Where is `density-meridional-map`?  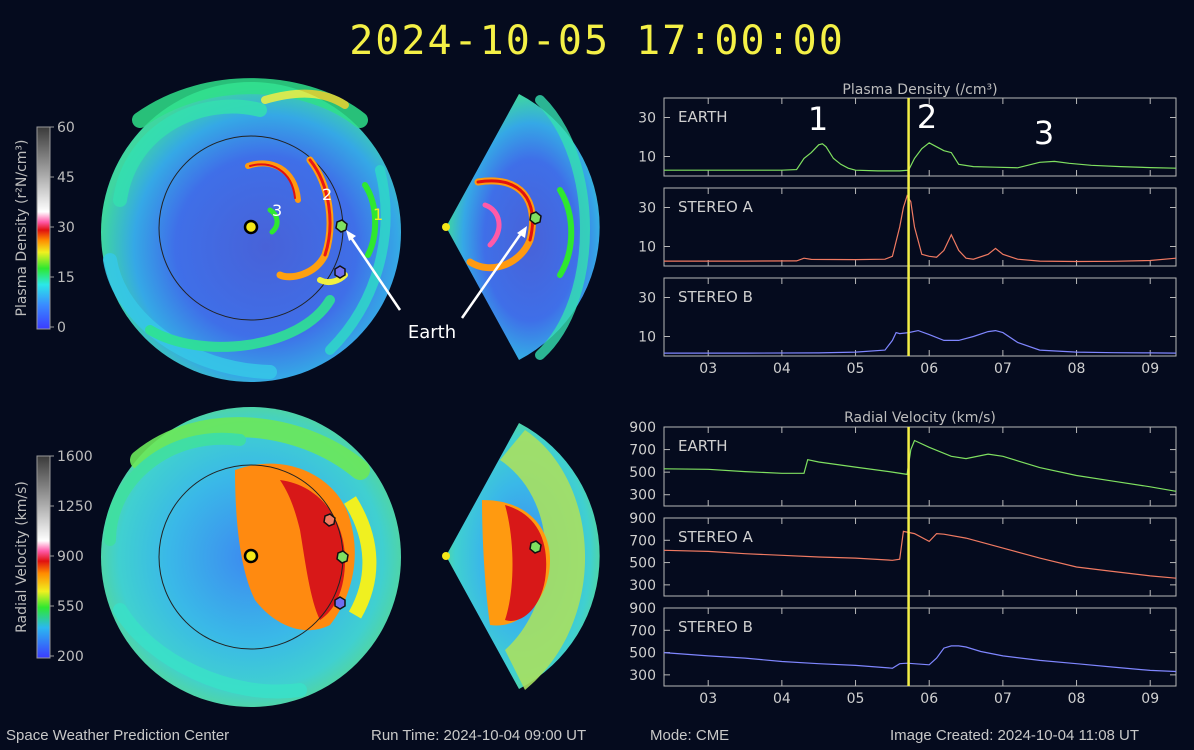 density-meridional-map is located at coordinates (521, 227).